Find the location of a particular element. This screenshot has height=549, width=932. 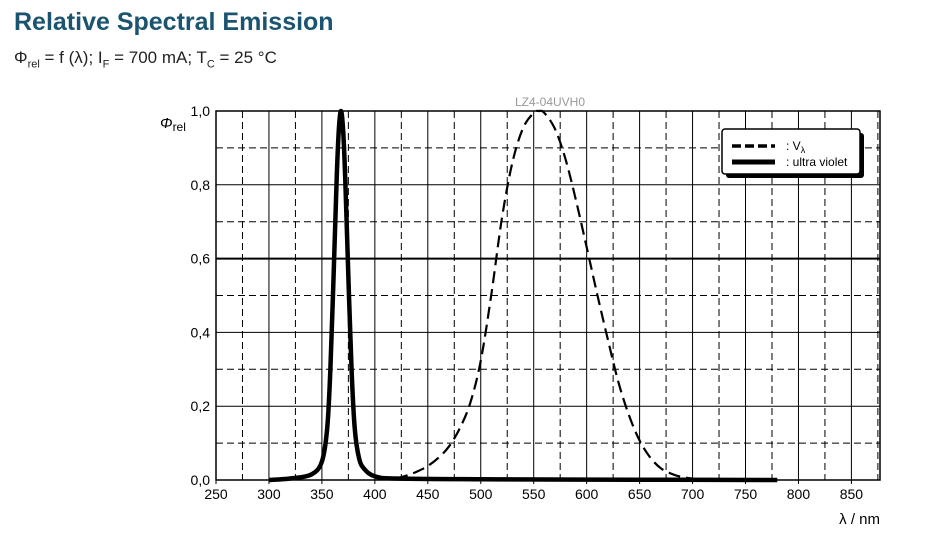

x-tick-label: 800 is located at coordinates (799, 494).